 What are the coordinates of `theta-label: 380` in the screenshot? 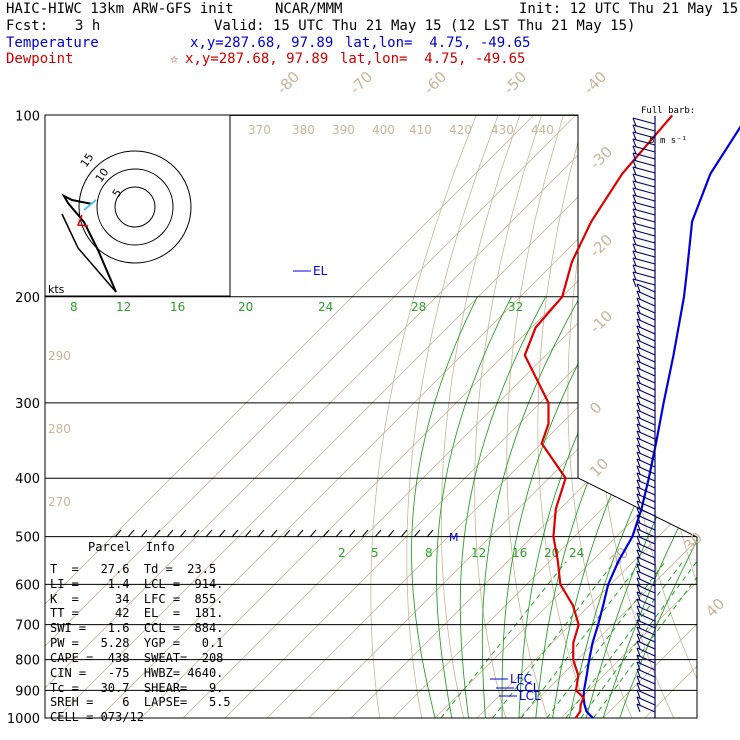 It's located at (303, 130).